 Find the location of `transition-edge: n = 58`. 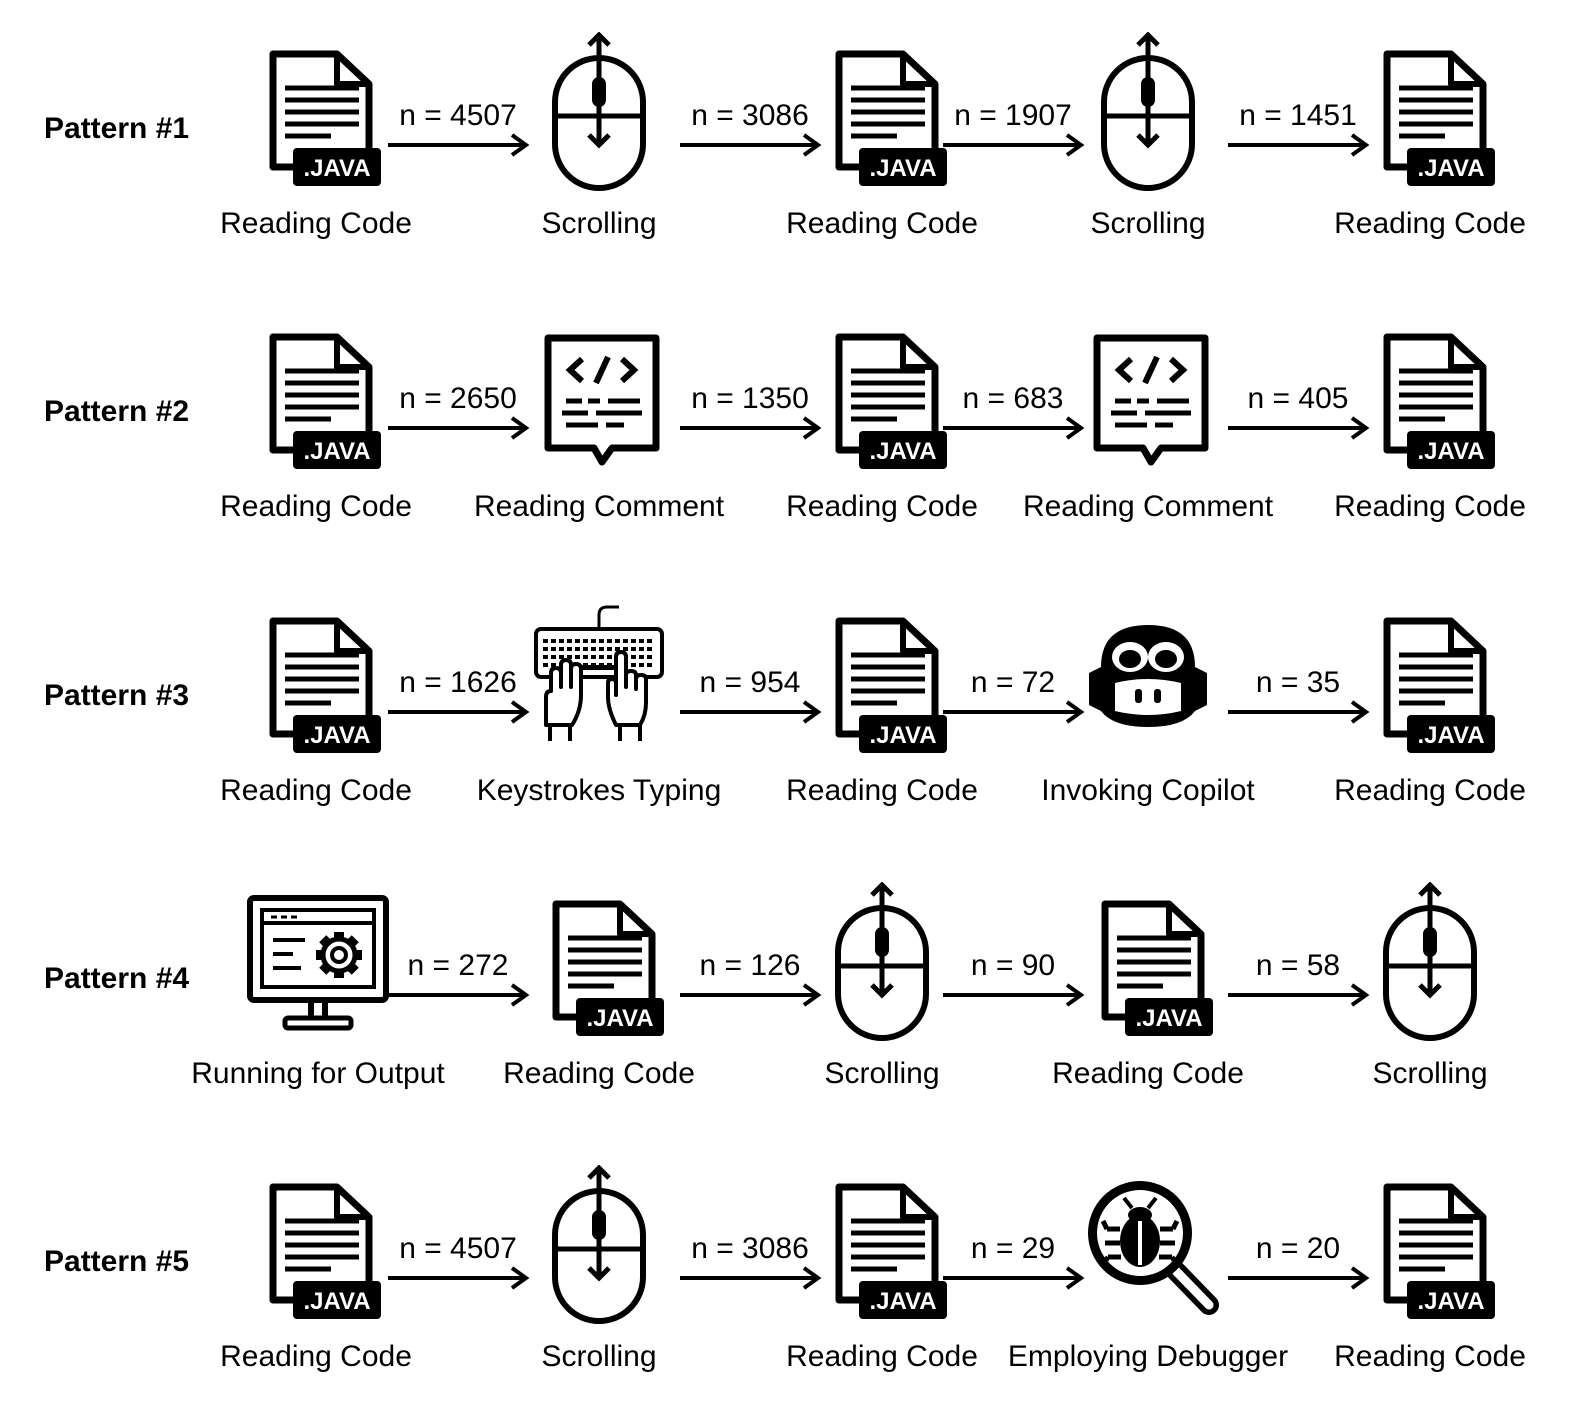

transition-edge: n = 58 is located at coordinates (1299, 979).